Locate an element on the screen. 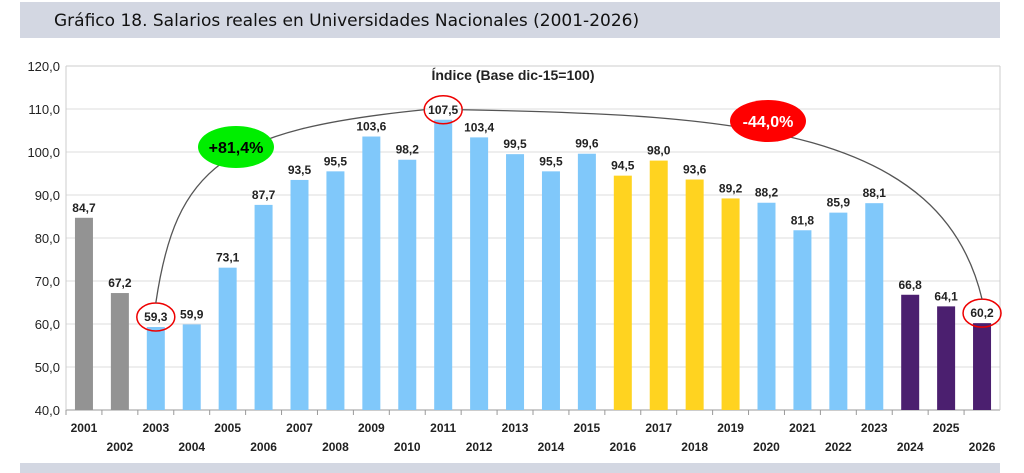 This screenshot has width=1024, height=473. x-tick-label: 2017 is located at coordinates (658, 428).